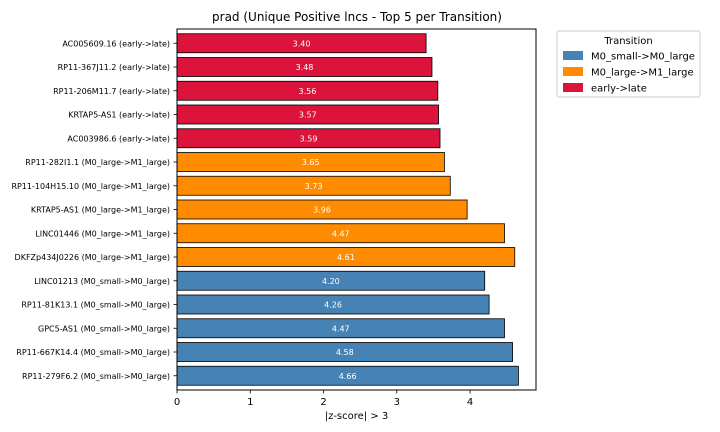  I want to click on y-tick-label: DKFZp434J0226 (M0_large->M1_large), so click(92, 257).